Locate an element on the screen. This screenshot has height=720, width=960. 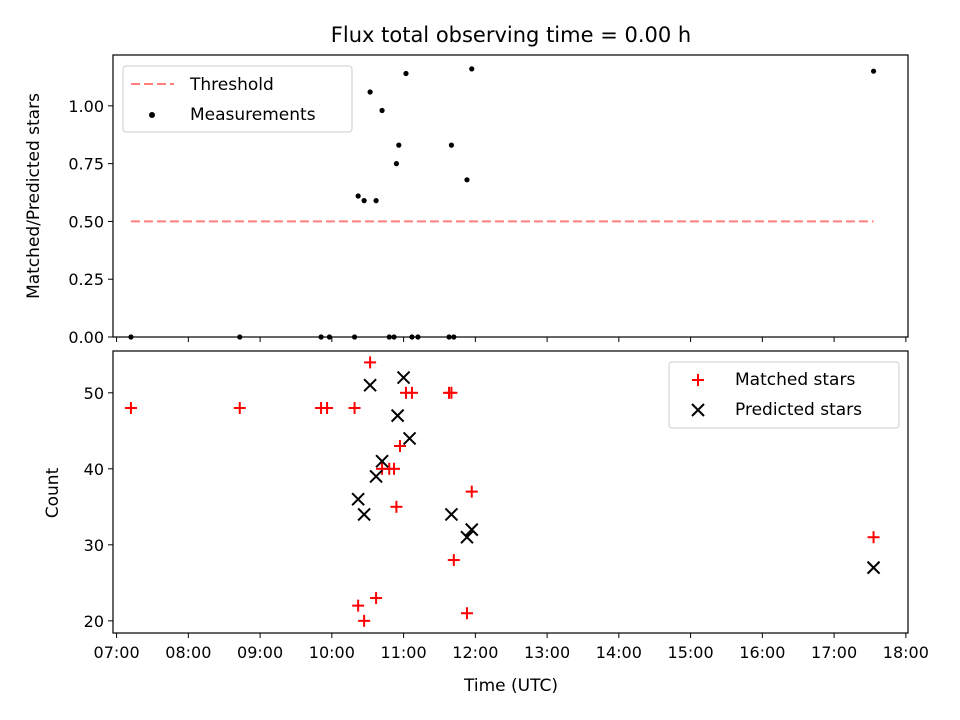
x-tick-label: 11:00 is located at coordinates (404, 652).